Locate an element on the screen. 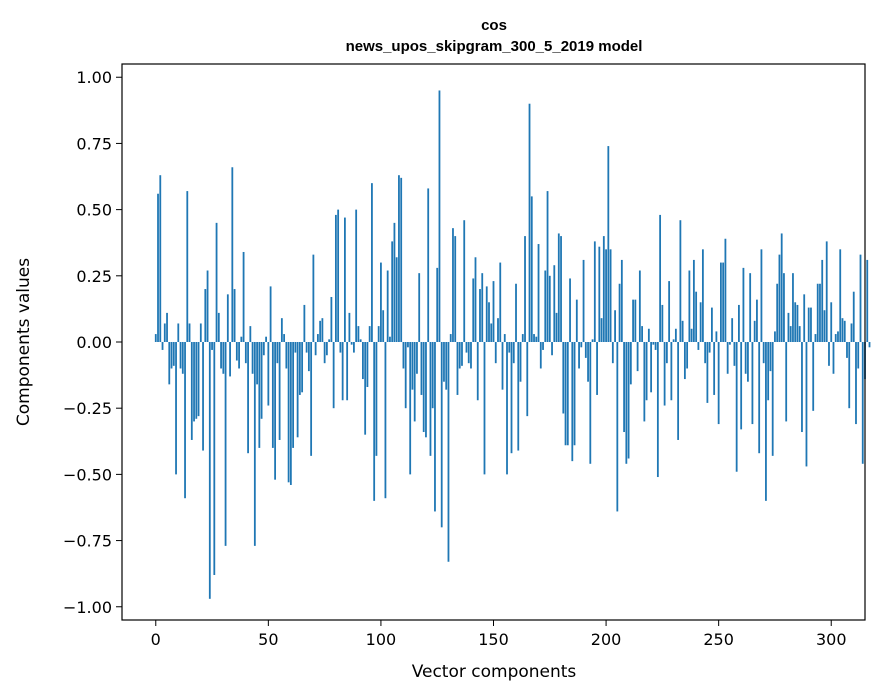 This screenshot has height=696, width=880. x-tick-label: 150 is located at coordinates (493, 639).